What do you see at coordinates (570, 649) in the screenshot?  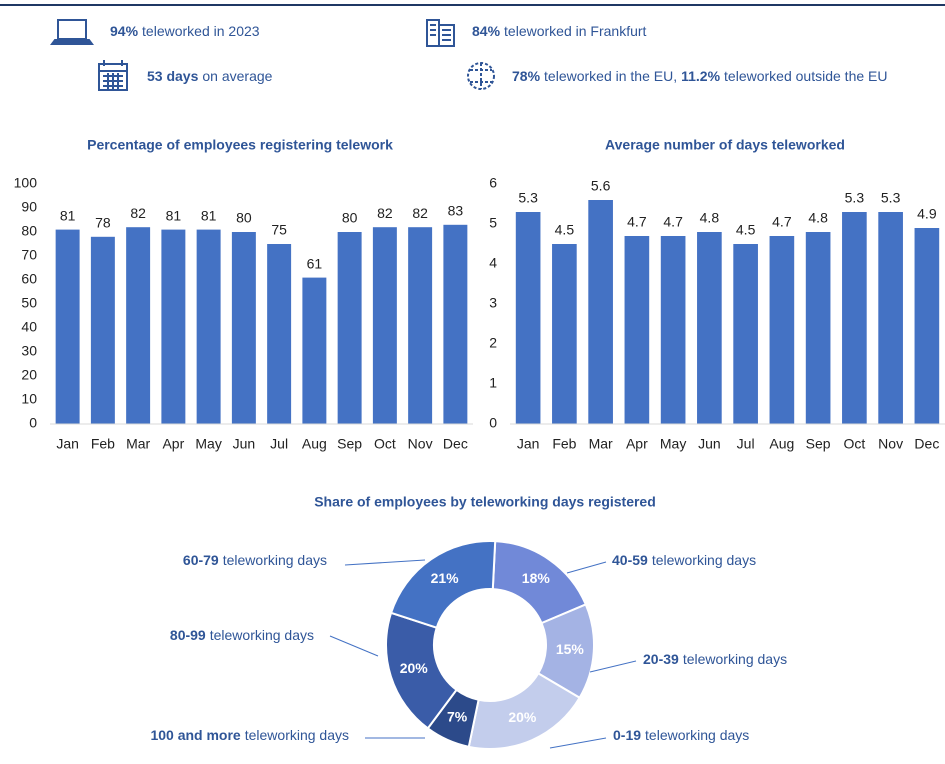 I see `slice-label: 15%` at bounding box center [570, 649].